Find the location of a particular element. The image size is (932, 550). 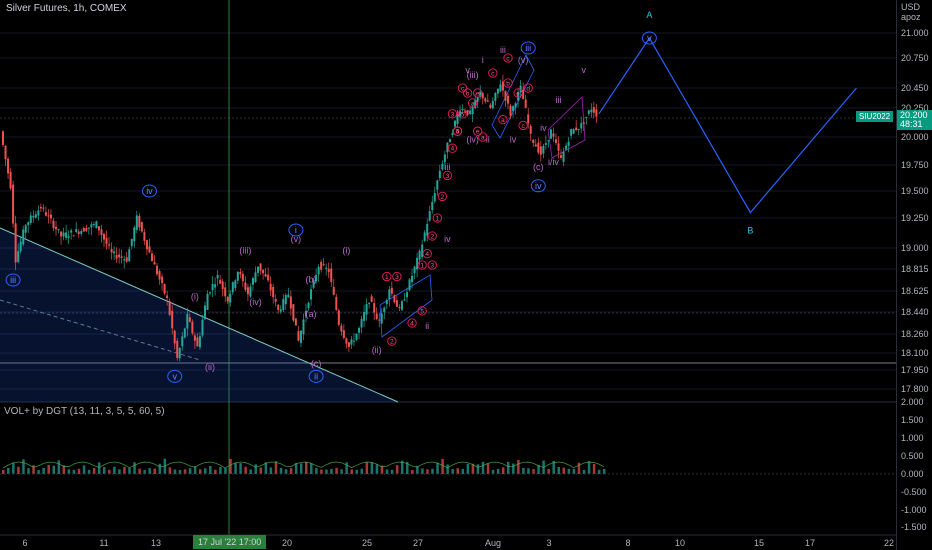

volume-tick: 1.500 is located at coordinates (912, 420).